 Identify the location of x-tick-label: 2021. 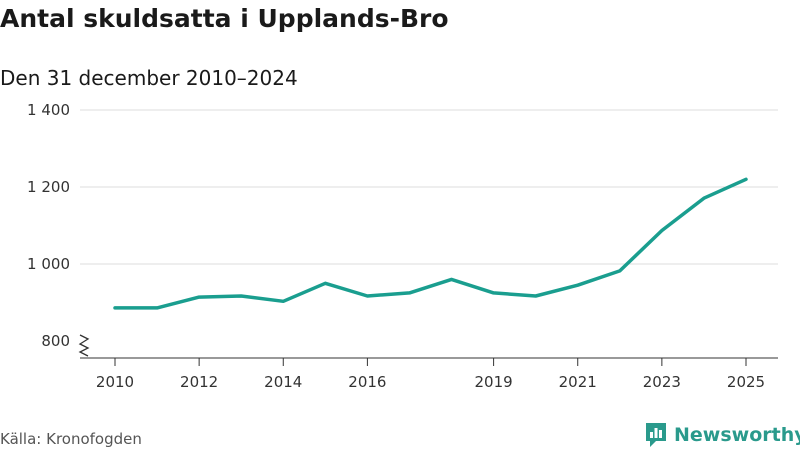
(578, 382).